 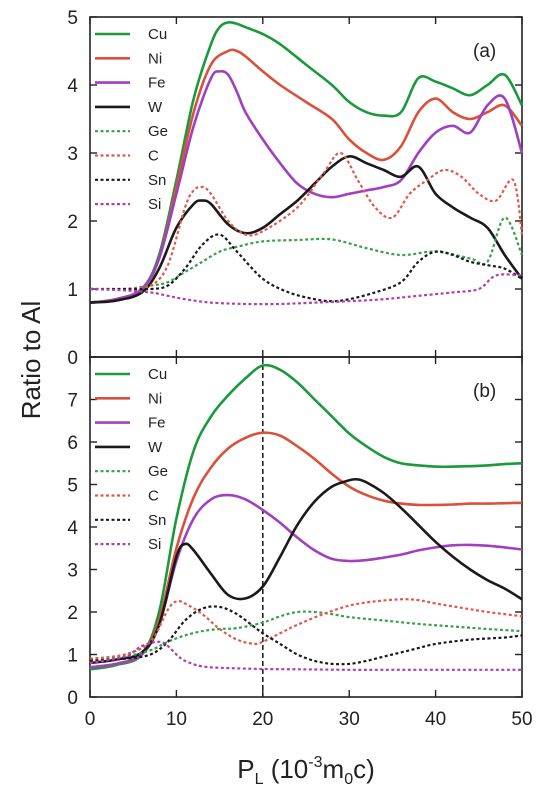 What do you see at coordinates (72, 443) in the screenshot?
I see `y-tick-label: 6` at bounding box center [72, 443].